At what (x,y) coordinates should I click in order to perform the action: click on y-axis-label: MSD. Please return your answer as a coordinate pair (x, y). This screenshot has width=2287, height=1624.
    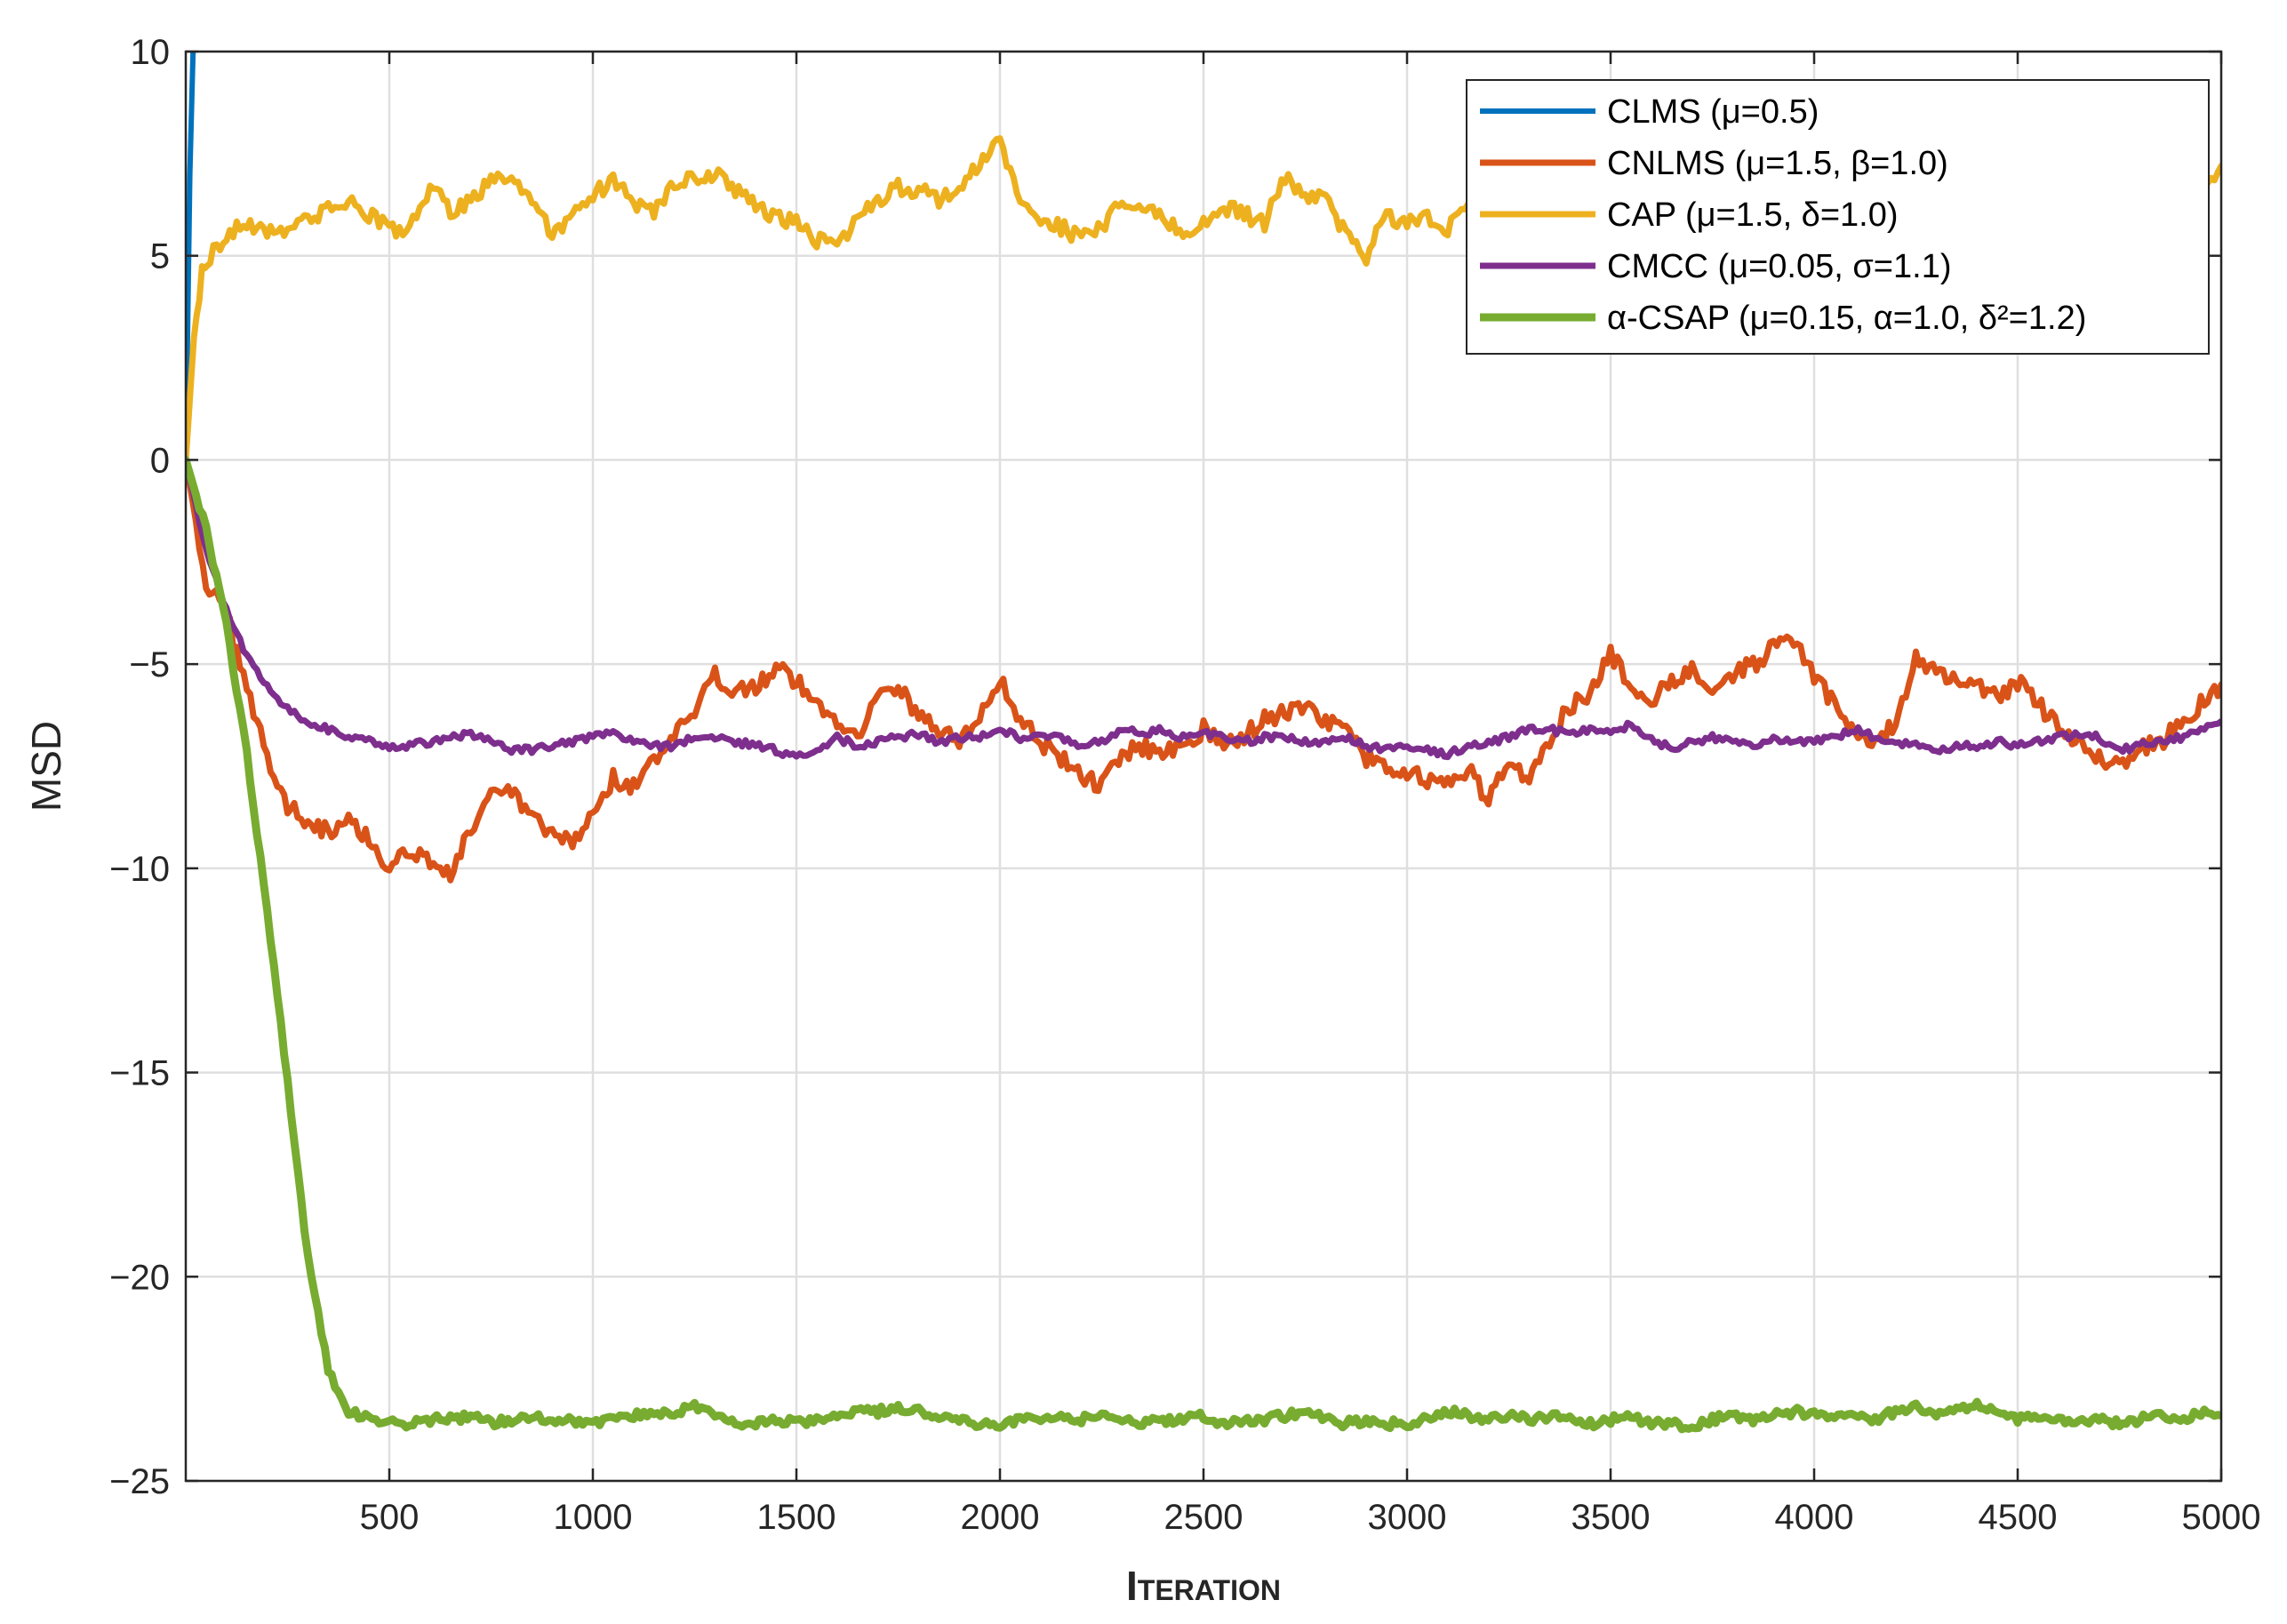
    Looking at the image, I should click on (46, 766).